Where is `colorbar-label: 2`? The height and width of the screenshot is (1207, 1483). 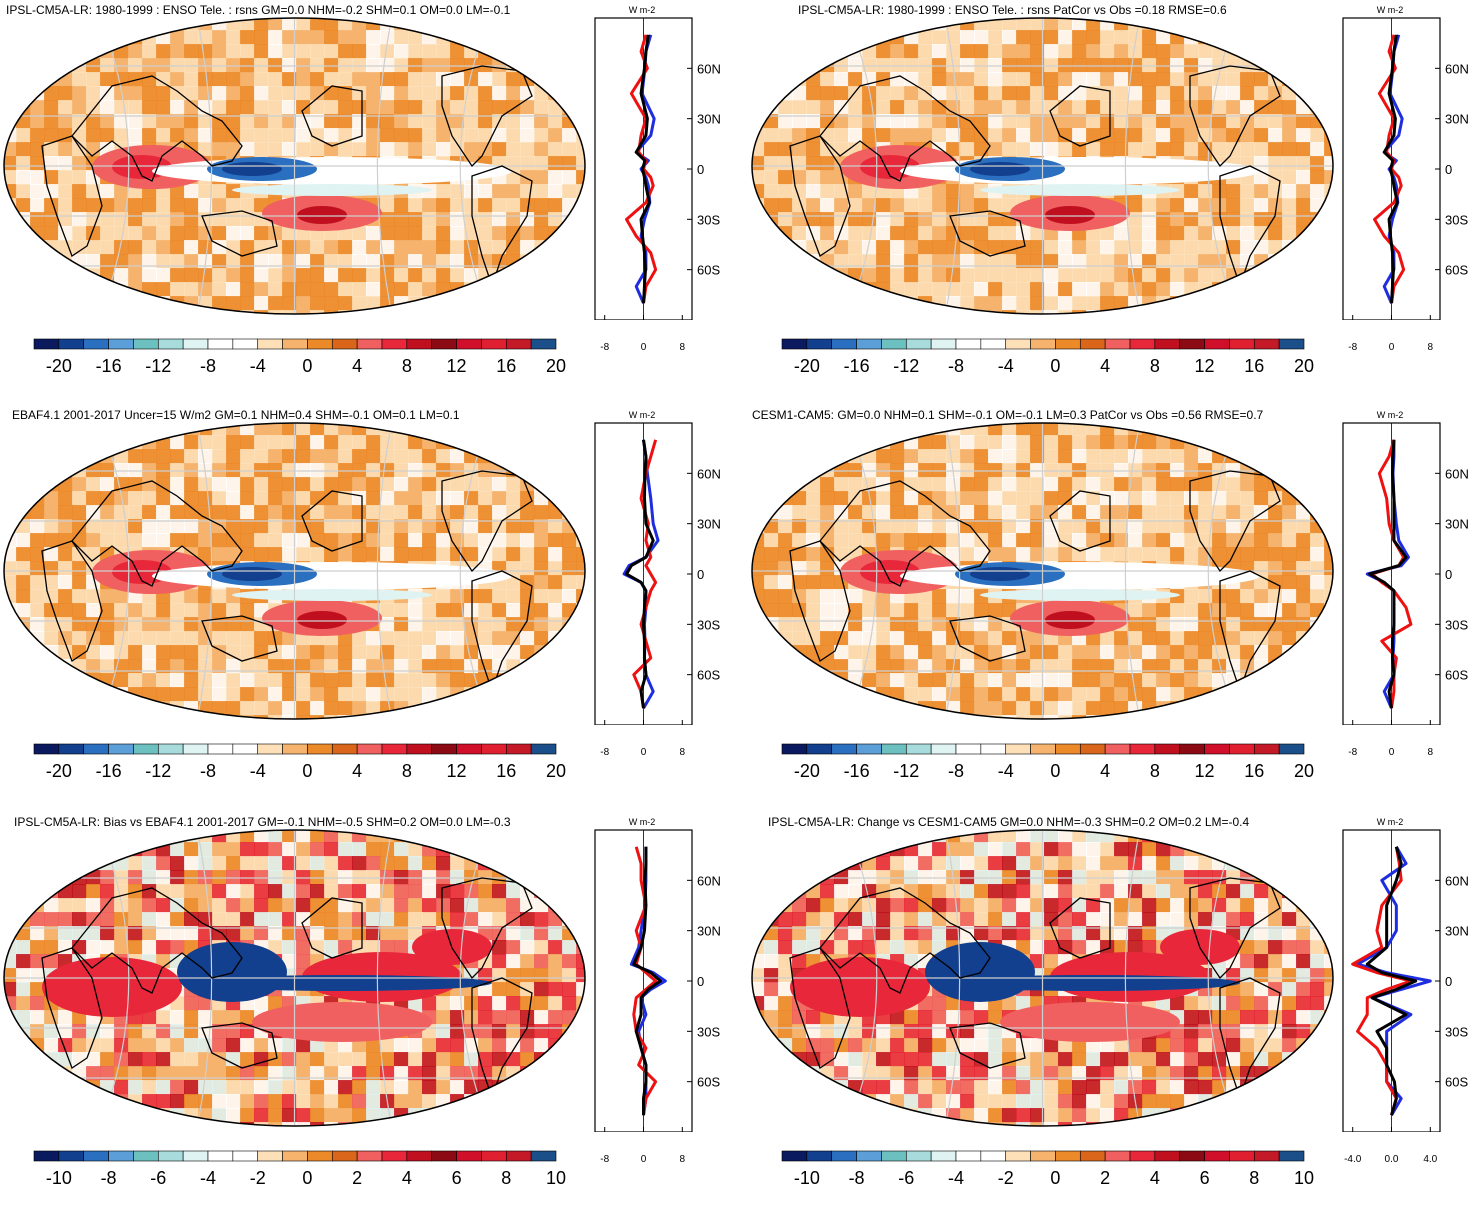
colorbar-label: 2 is located at coordinates (1105, 1178).